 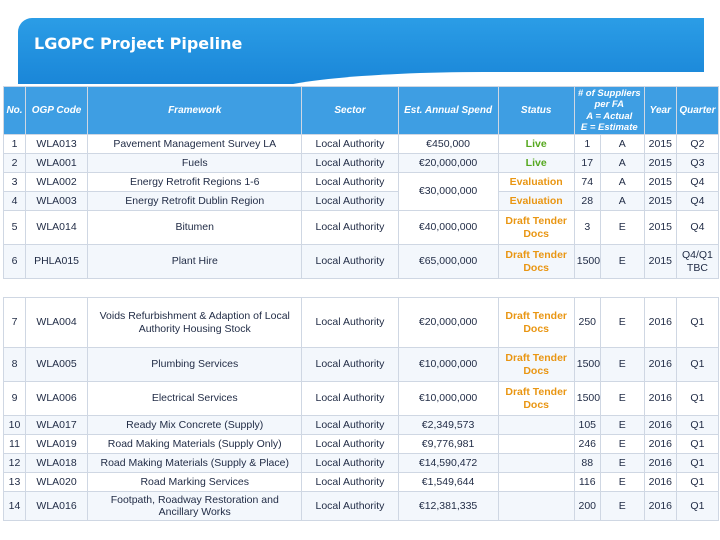 What do you see at coordinates (609, 116) in the screenshot?
I see `header-suppliers-line2: A = Actual` at bounding box center [609, 116].